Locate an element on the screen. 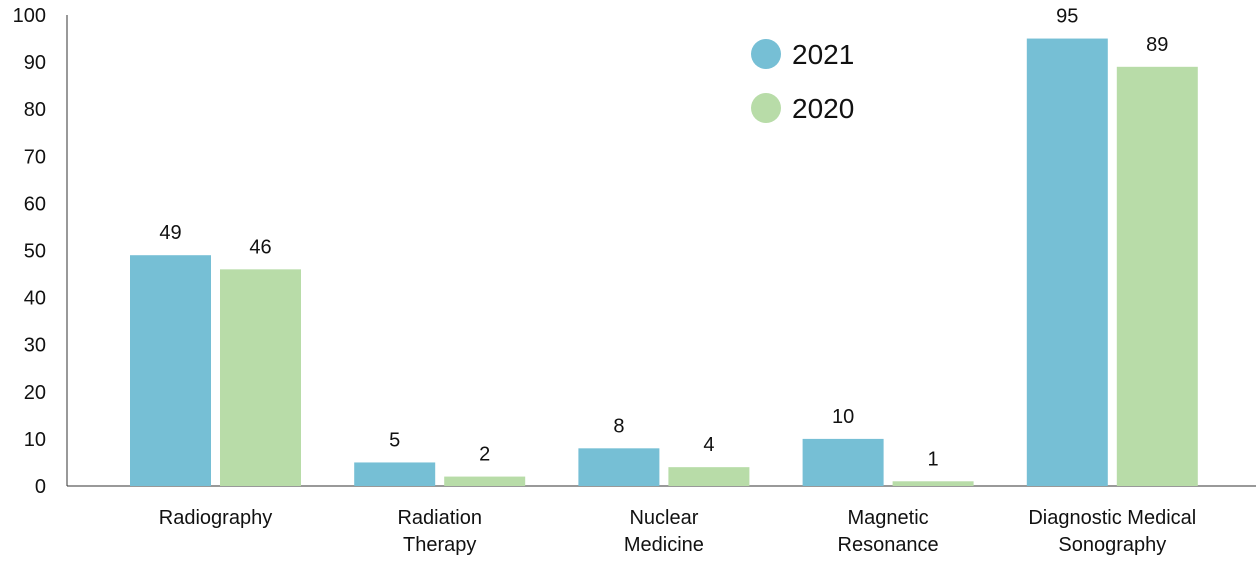  y-tick-label: 20 is located at coordinates (35, 393).